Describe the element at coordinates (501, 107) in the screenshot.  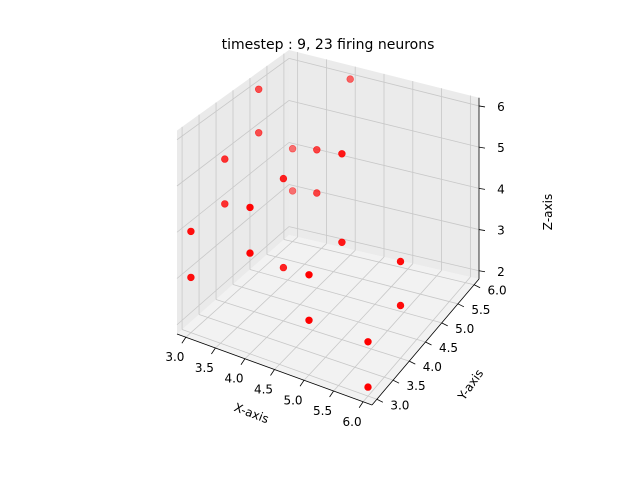
I see `z-tick-label: 6` at that location.